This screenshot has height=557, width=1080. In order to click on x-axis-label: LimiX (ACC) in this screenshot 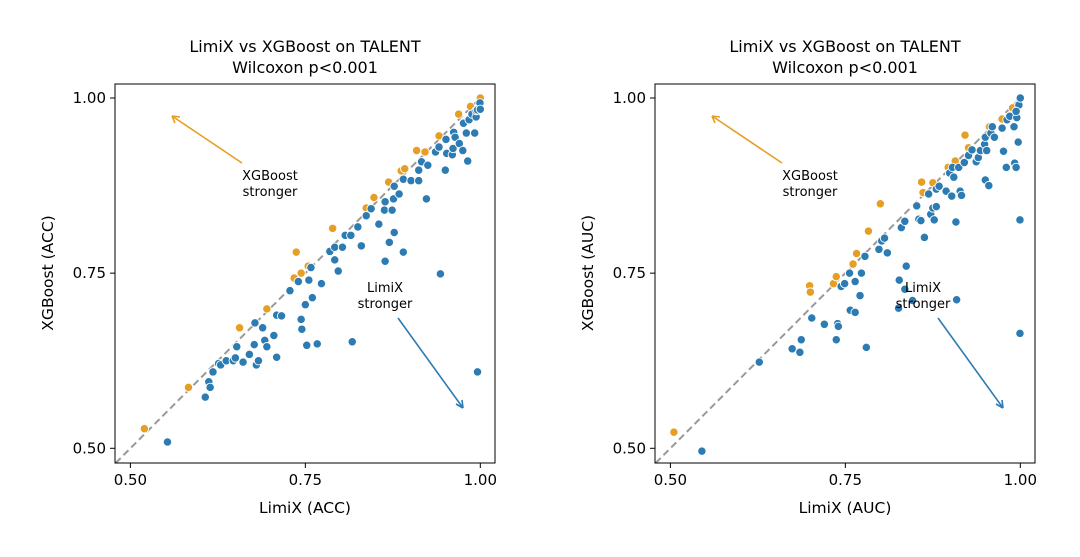, I will do `click(305, 508)`.